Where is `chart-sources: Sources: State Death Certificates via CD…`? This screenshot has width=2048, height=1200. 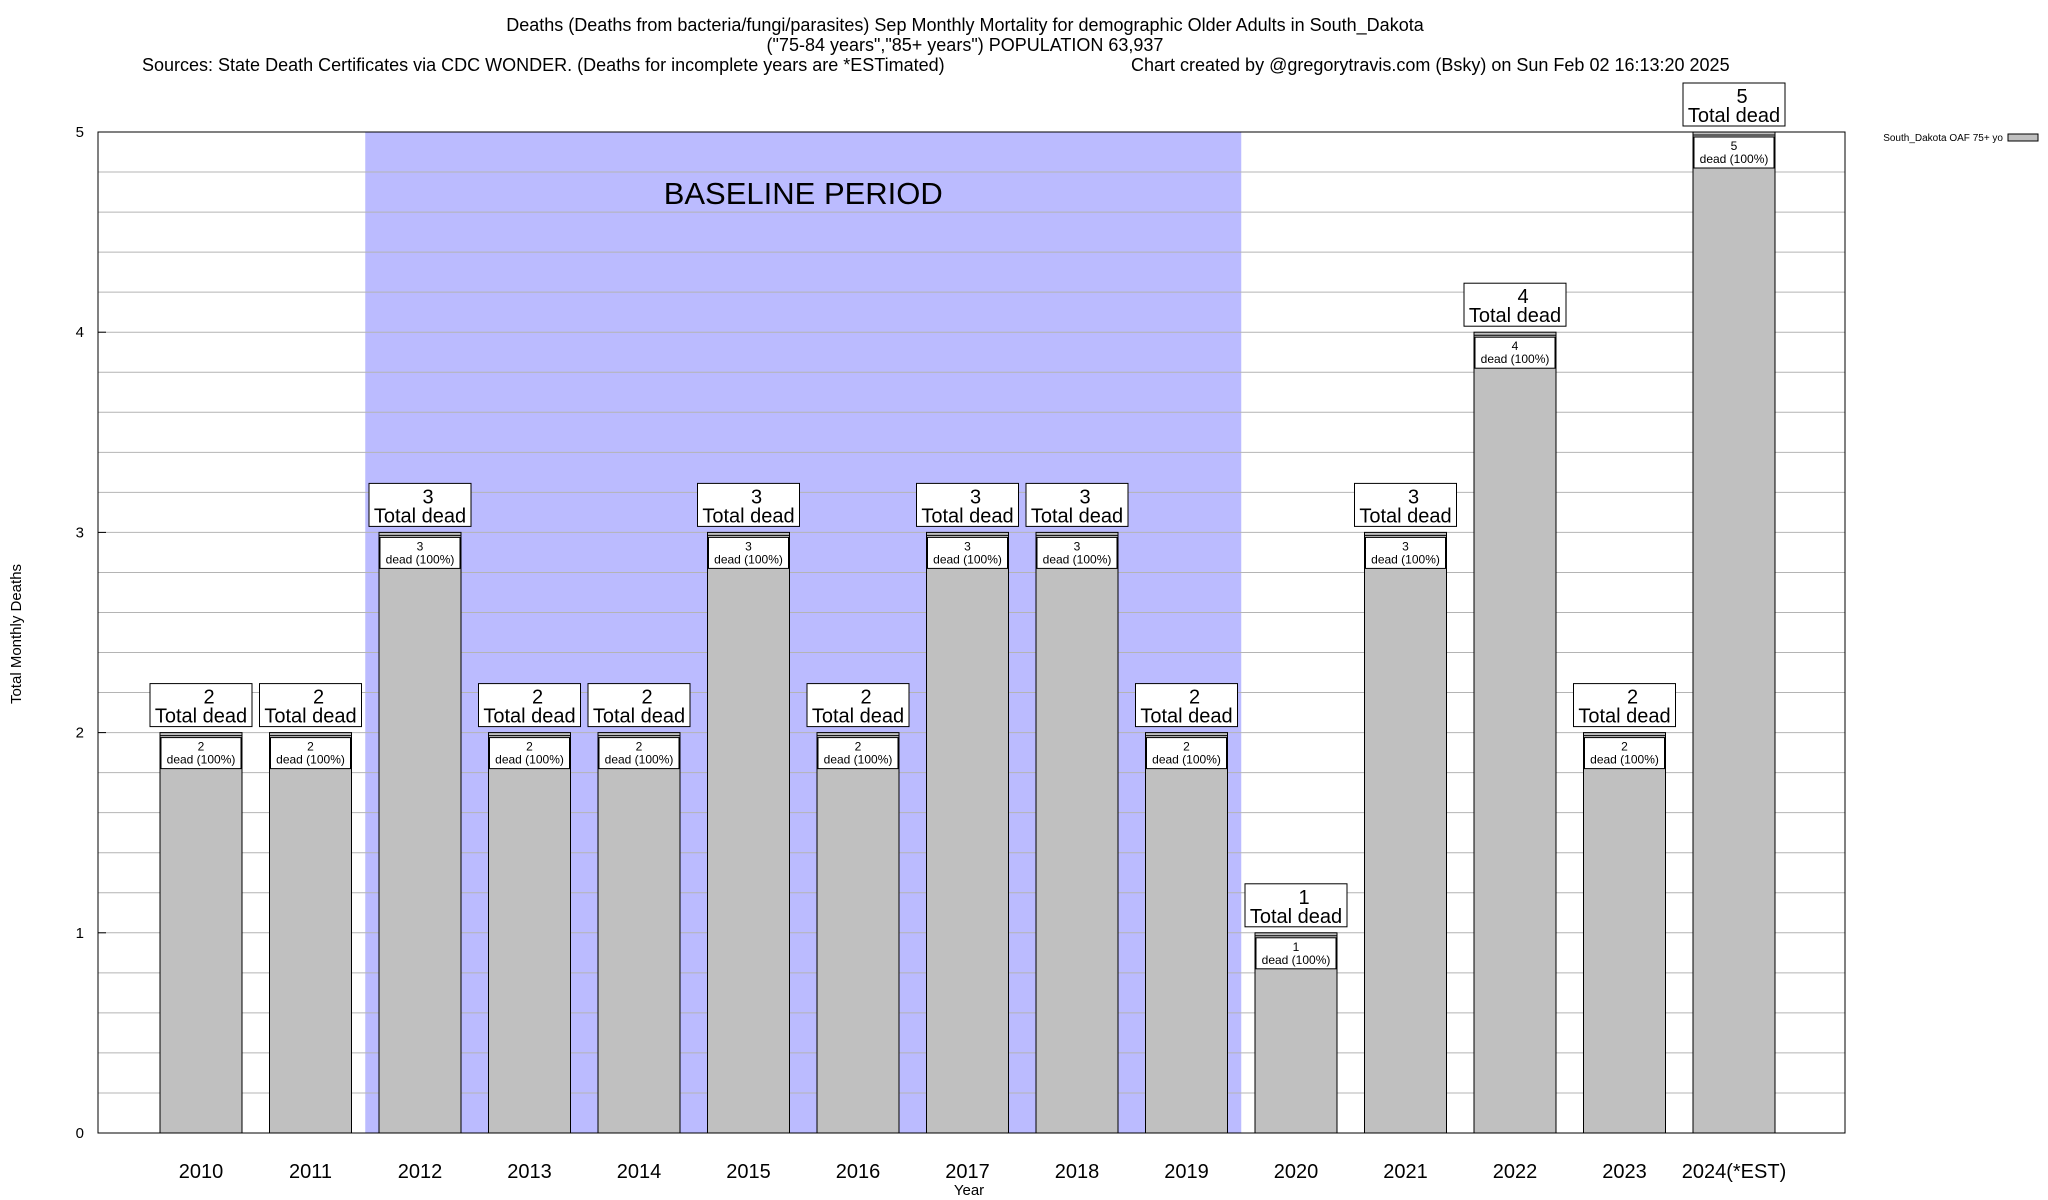
chart-sources: Sources: State Death Certificates via CD… is located at coordinates (543, 65).